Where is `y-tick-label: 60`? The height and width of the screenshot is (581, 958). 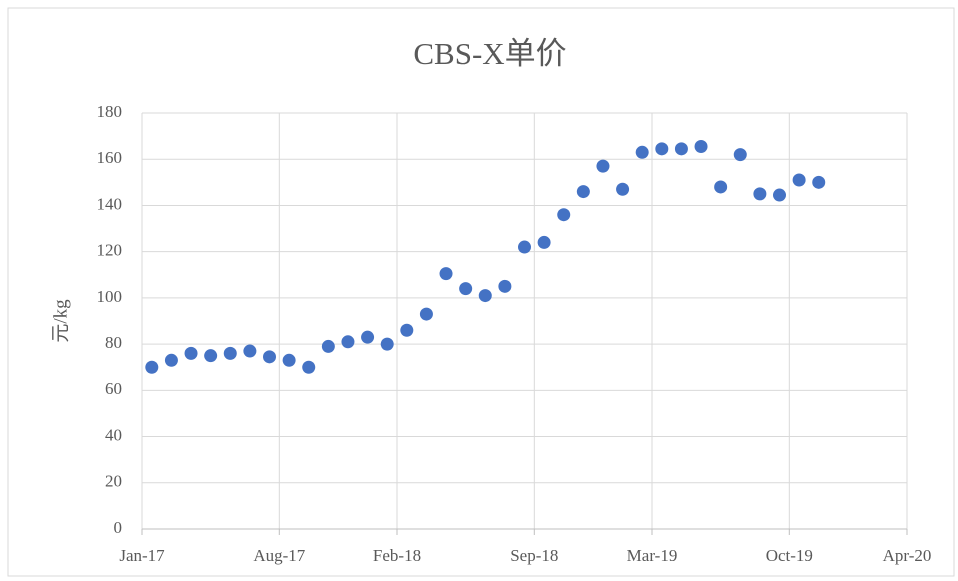
y-tick-label: 60 is located at coordinates (113, 388).